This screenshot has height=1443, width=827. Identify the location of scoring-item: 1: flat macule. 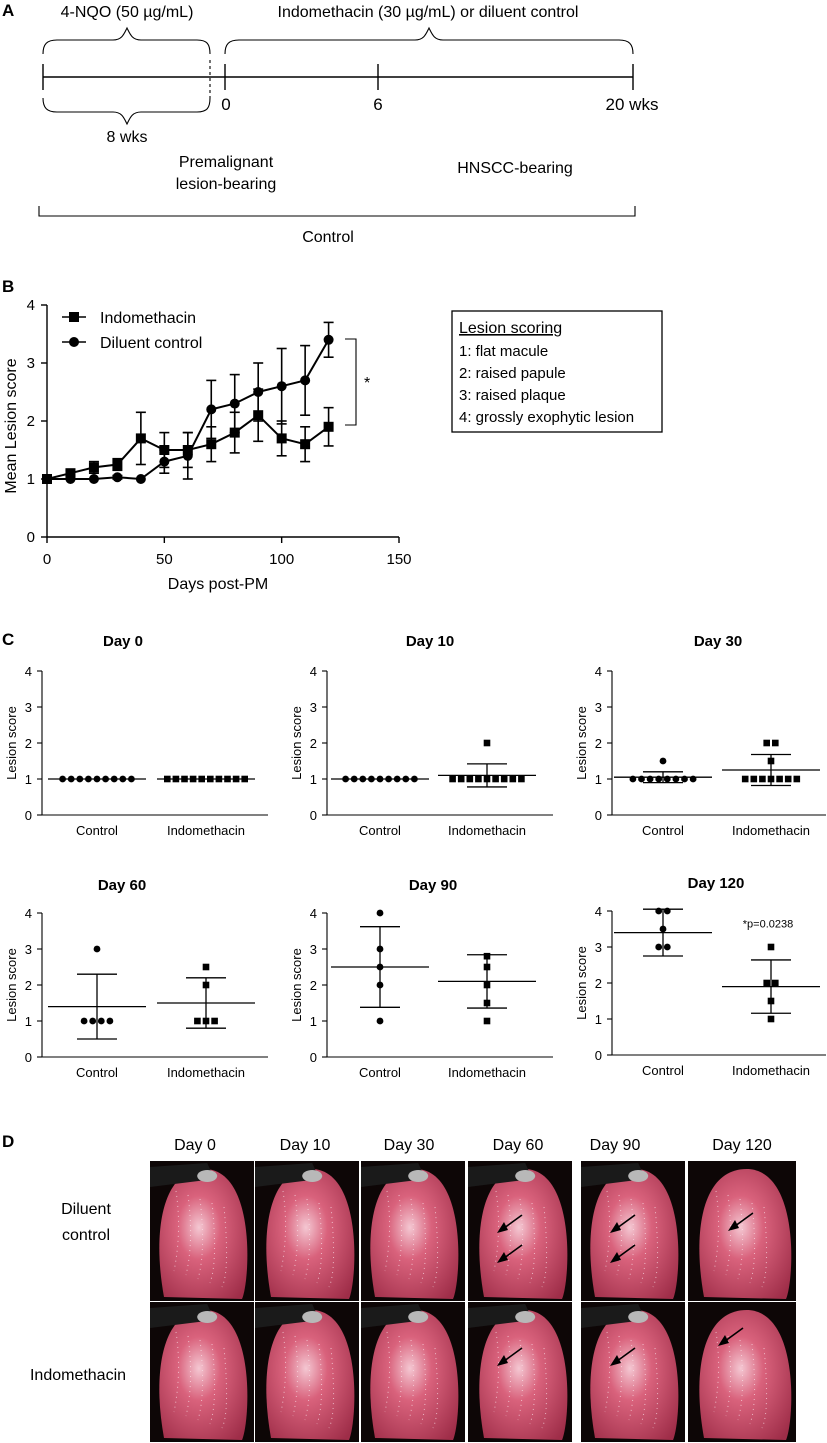
(503, 351).